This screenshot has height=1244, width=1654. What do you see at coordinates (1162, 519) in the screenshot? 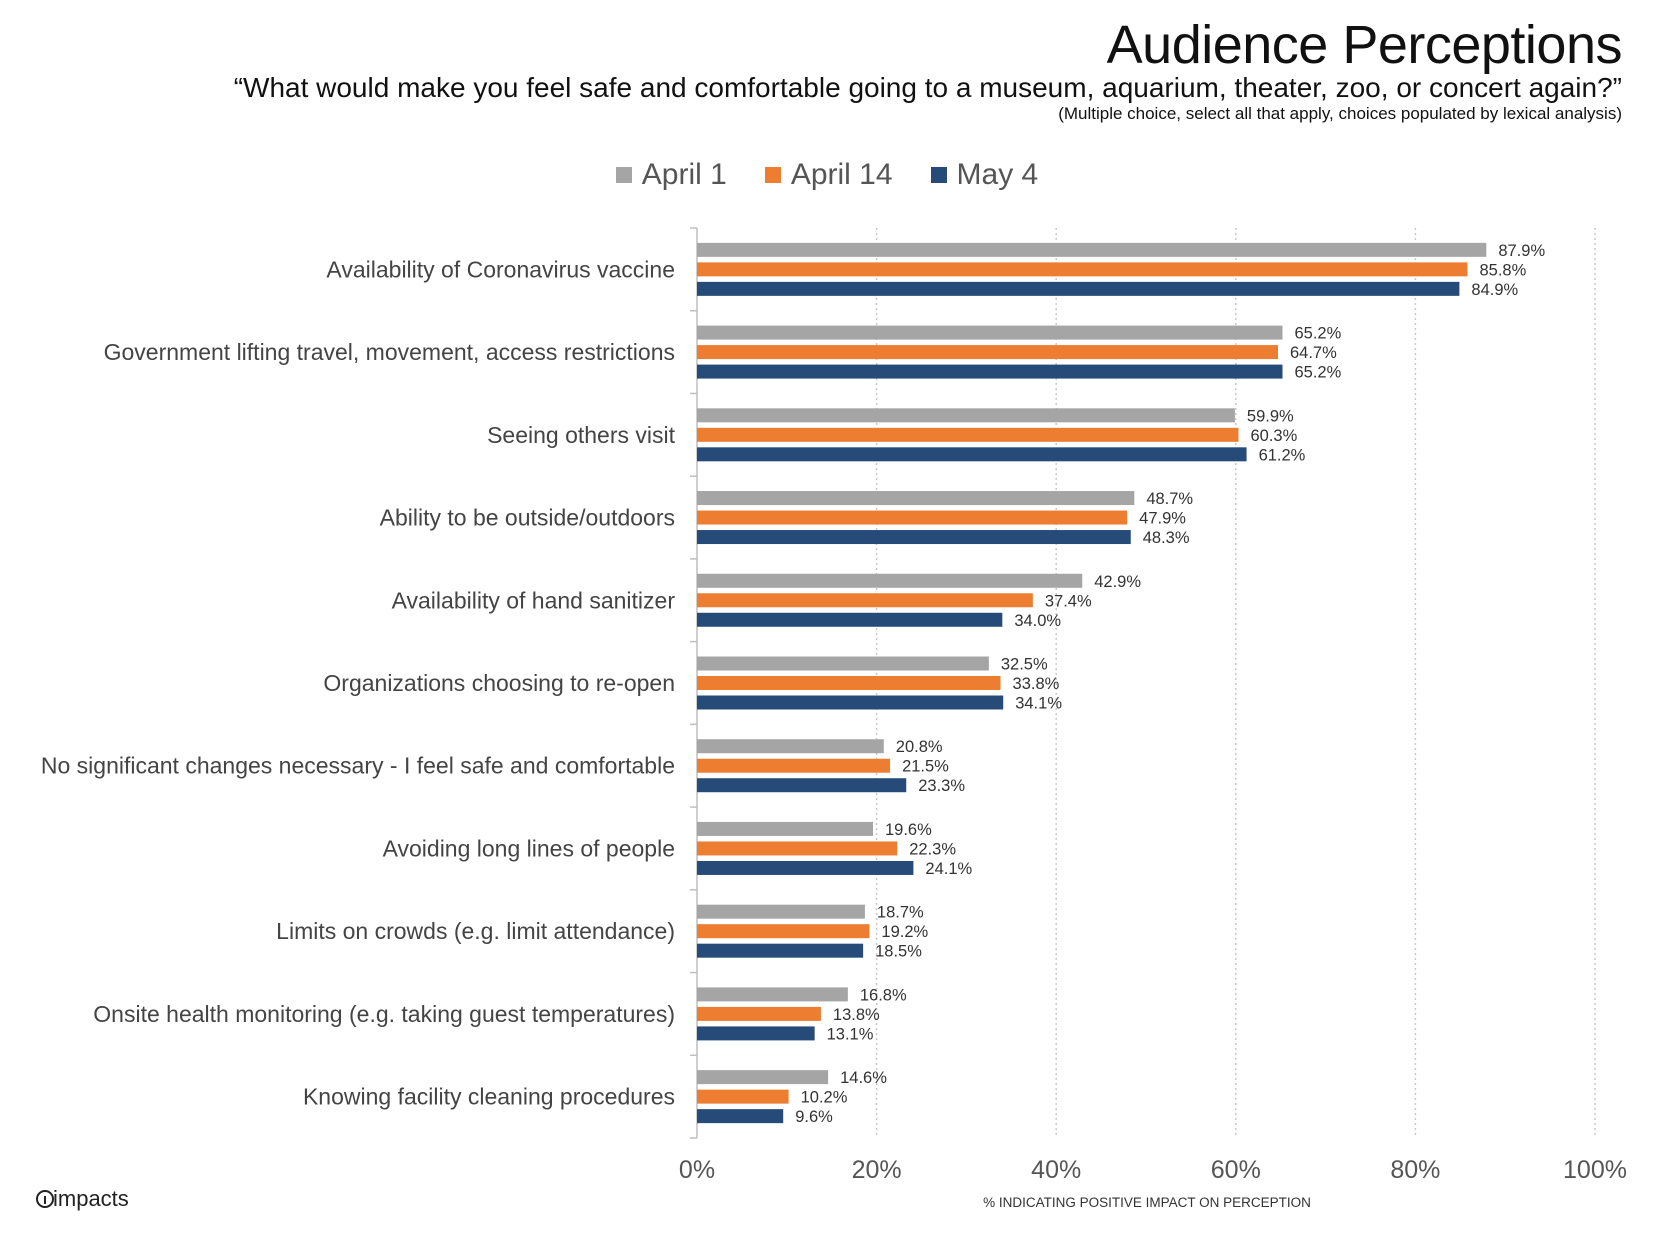
I see `data-label: 47.9%` at bounding box center [1162, 519].